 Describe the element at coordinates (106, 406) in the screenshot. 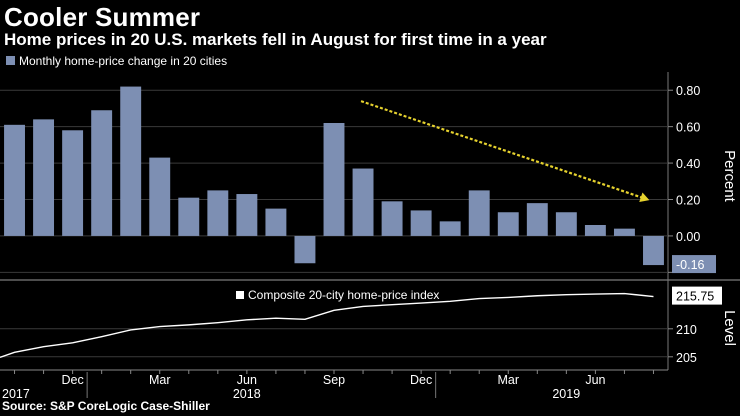

I see `source-note: Source: S&P CoreLogic Case-Shiller` at that location.